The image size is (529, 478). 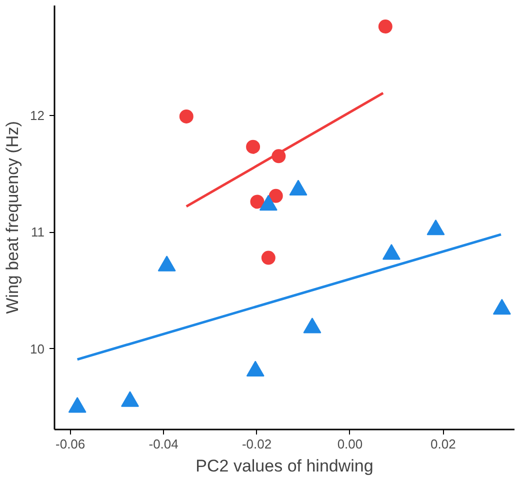 I want to click on x-tick-label: -0.02, so click(x=257, y=444).